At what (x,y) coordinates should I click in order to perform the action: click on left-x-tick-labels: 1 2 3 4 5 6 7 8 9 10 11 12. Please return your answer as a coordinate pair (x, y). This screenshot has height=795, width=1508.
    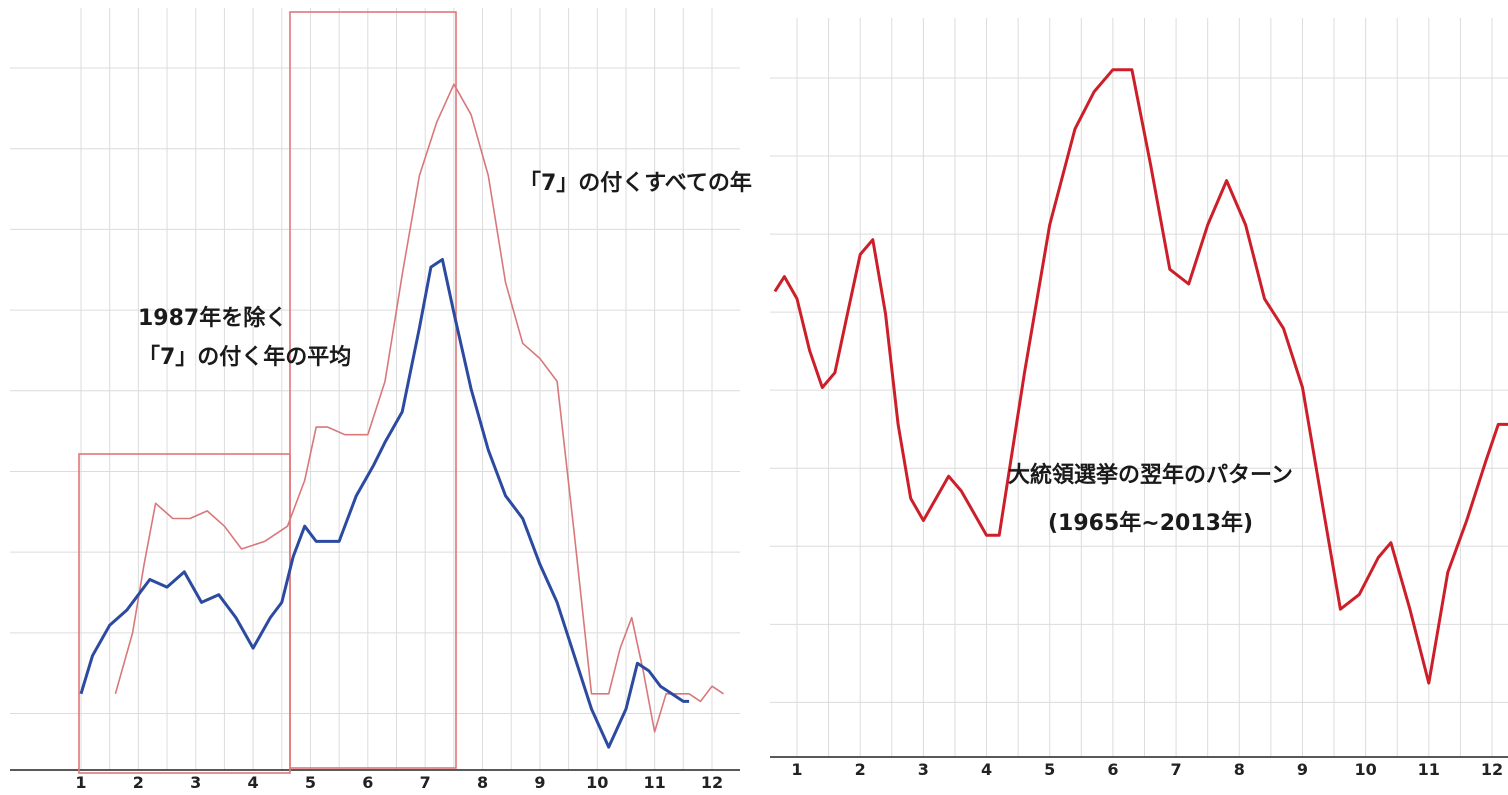
    Looking at the image, I should click on (399, 782).